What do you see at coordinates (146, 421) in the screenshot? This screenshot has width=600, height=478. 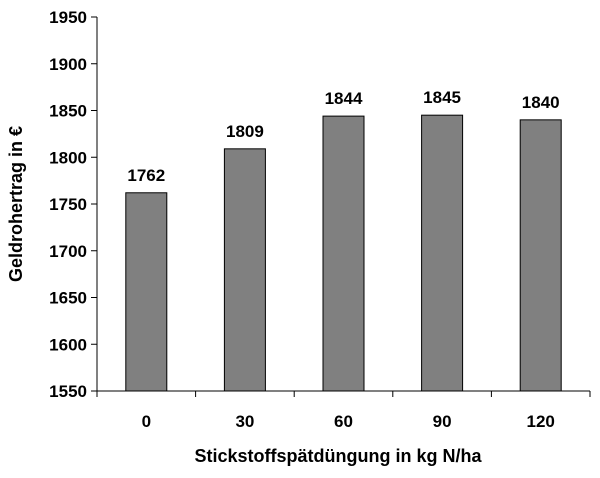 I see `x-tick-label-0: 0` at bounding box center [146, 421].